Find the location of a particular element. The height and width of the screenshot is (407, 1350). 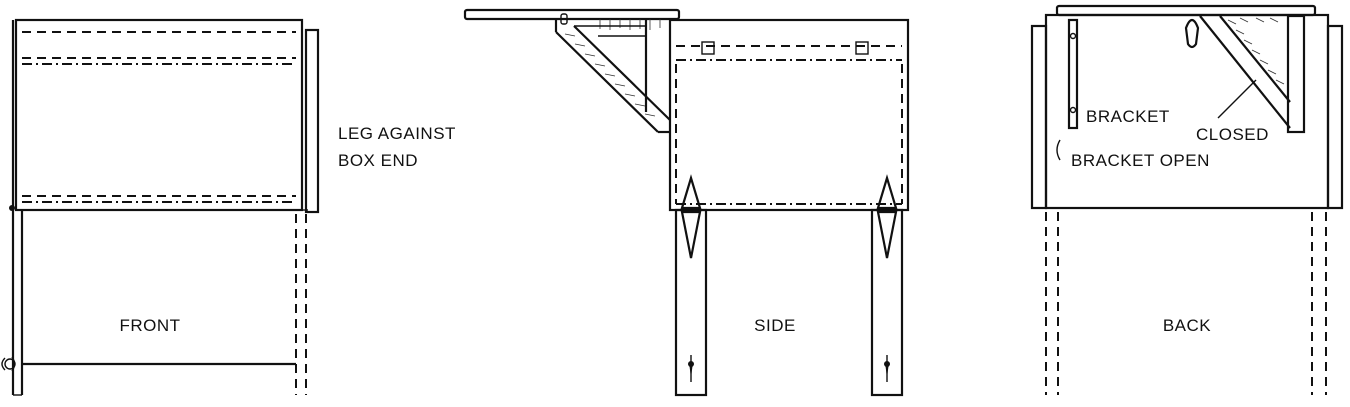

back-left-leg-folded is located at coordinates (1039, 117).